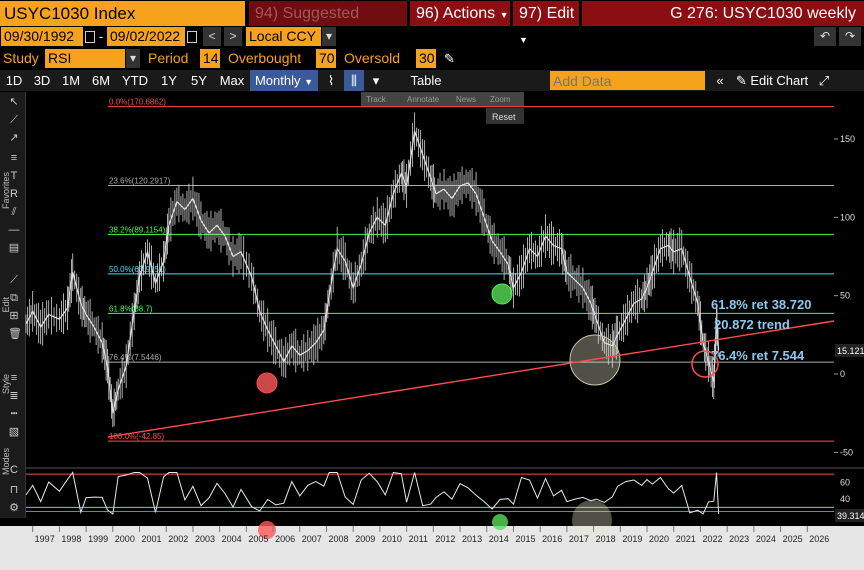  Describe the element at coordinates (430, 497) in the screenshot. I see `rsi-plot-area` at that location.